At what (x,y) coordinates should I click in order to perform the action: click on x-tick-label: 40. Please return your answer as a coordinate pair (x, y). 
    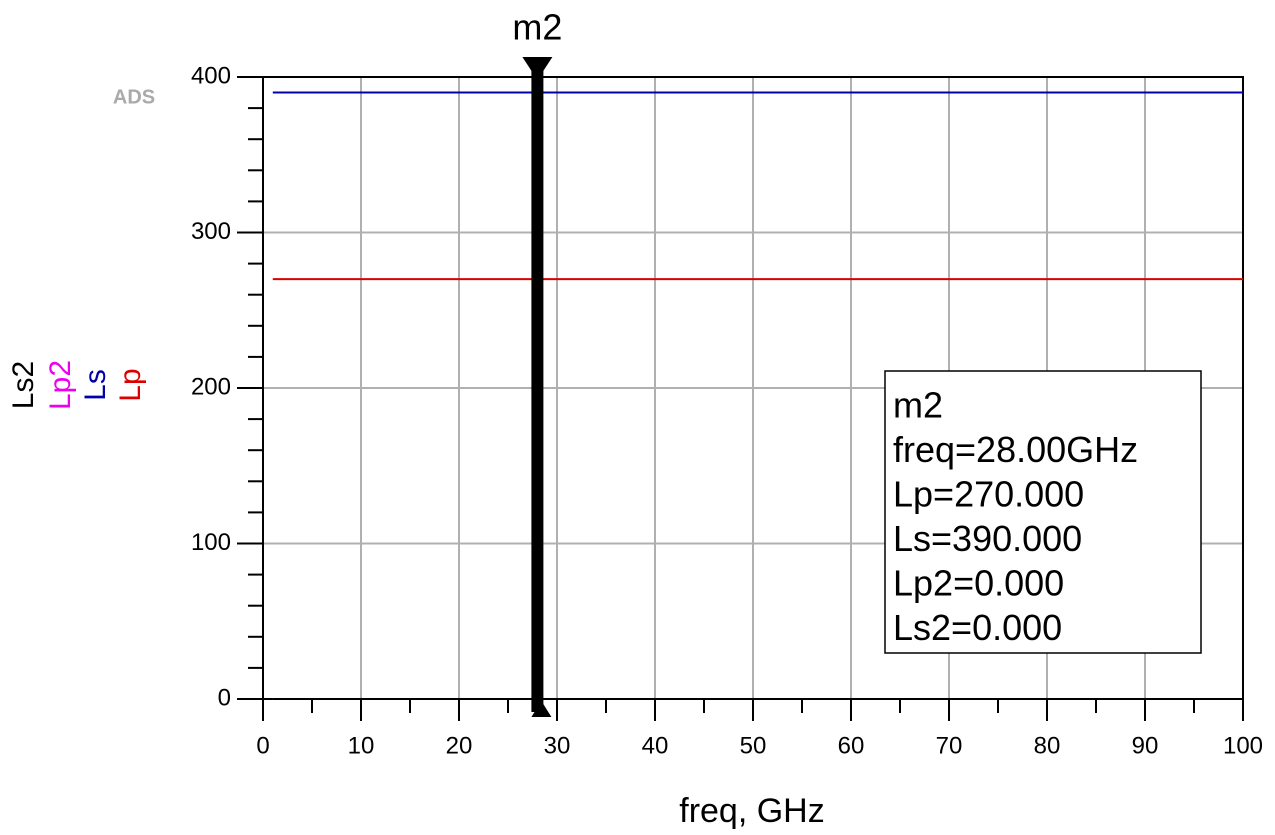
    Looking at the image, I should click on (655, 745).